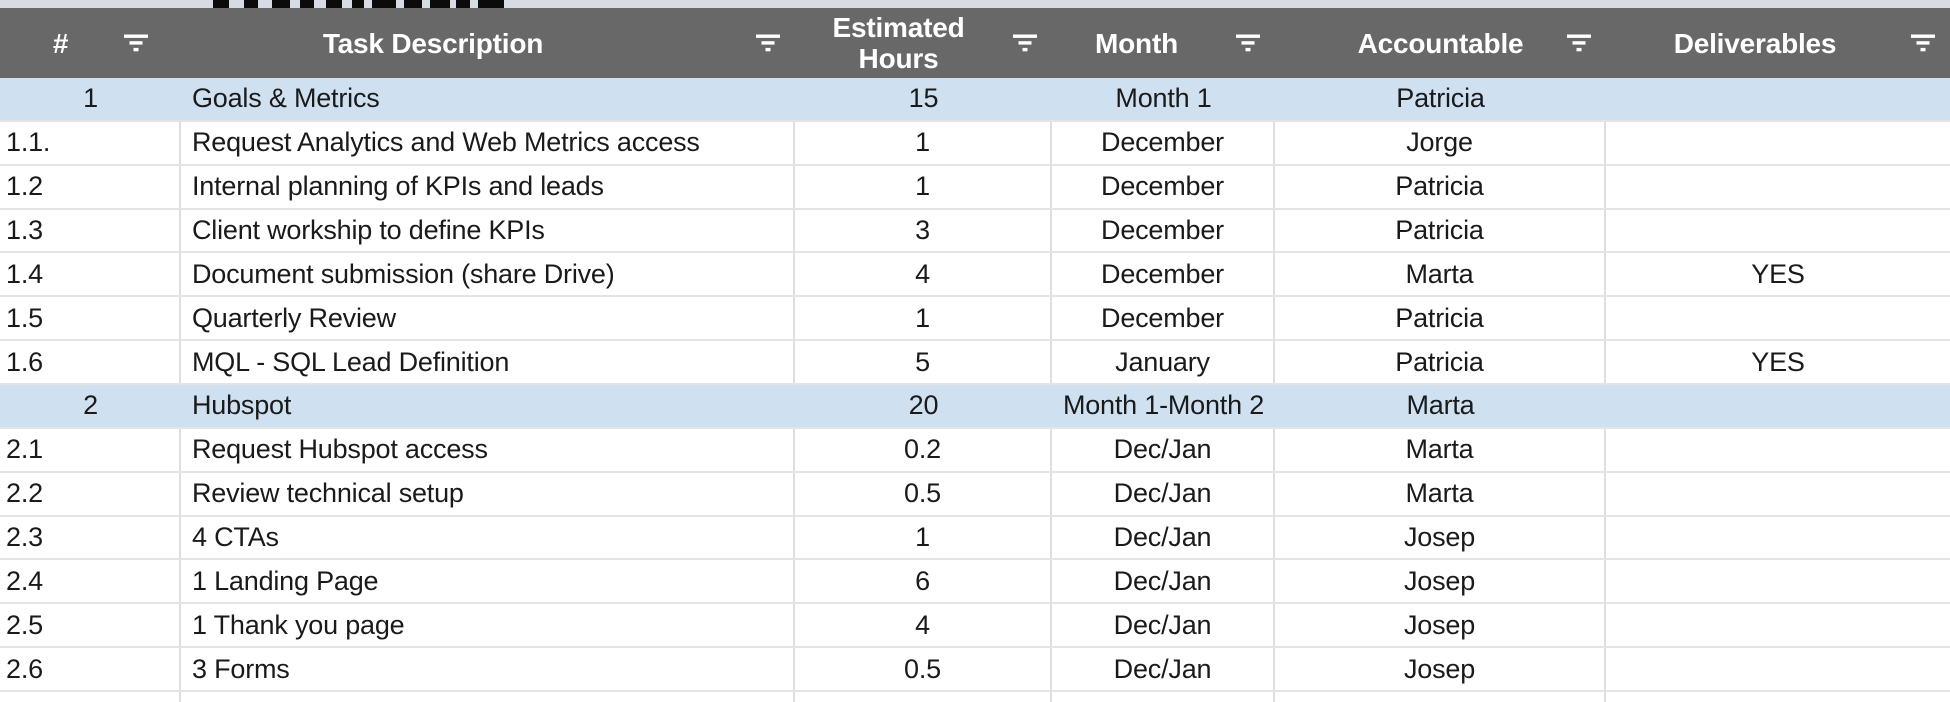 This screenshot has height=702, width=1950. Describe the element at coordinates (488, 625) in the screenshot. I see `cell-task-description: 1 Thank you page` at that location.